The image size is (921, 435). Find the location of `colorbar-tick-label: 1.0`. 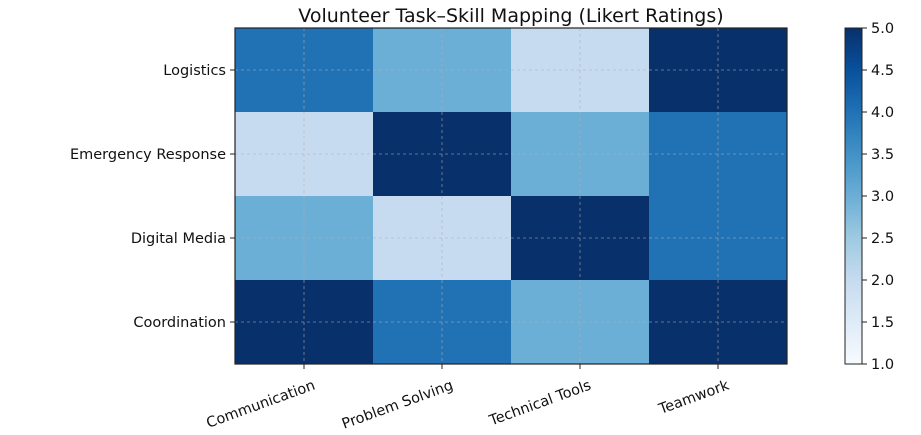

colorbar-tick-label: 1.0 is located at coordinates (882, 365).